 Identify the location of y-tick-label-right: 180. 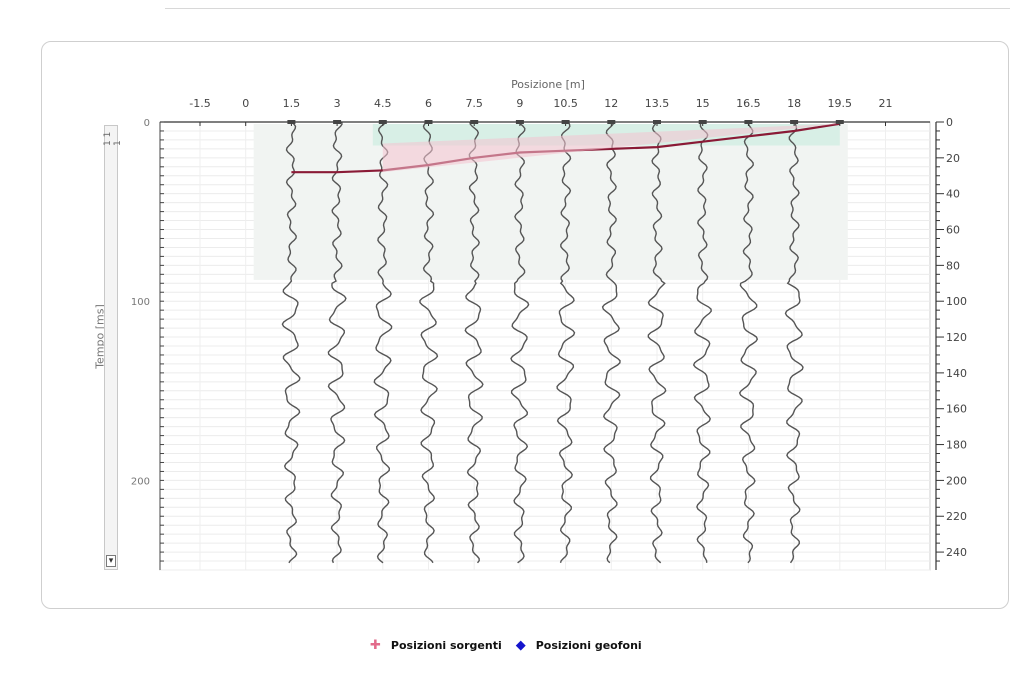
(956, 445).